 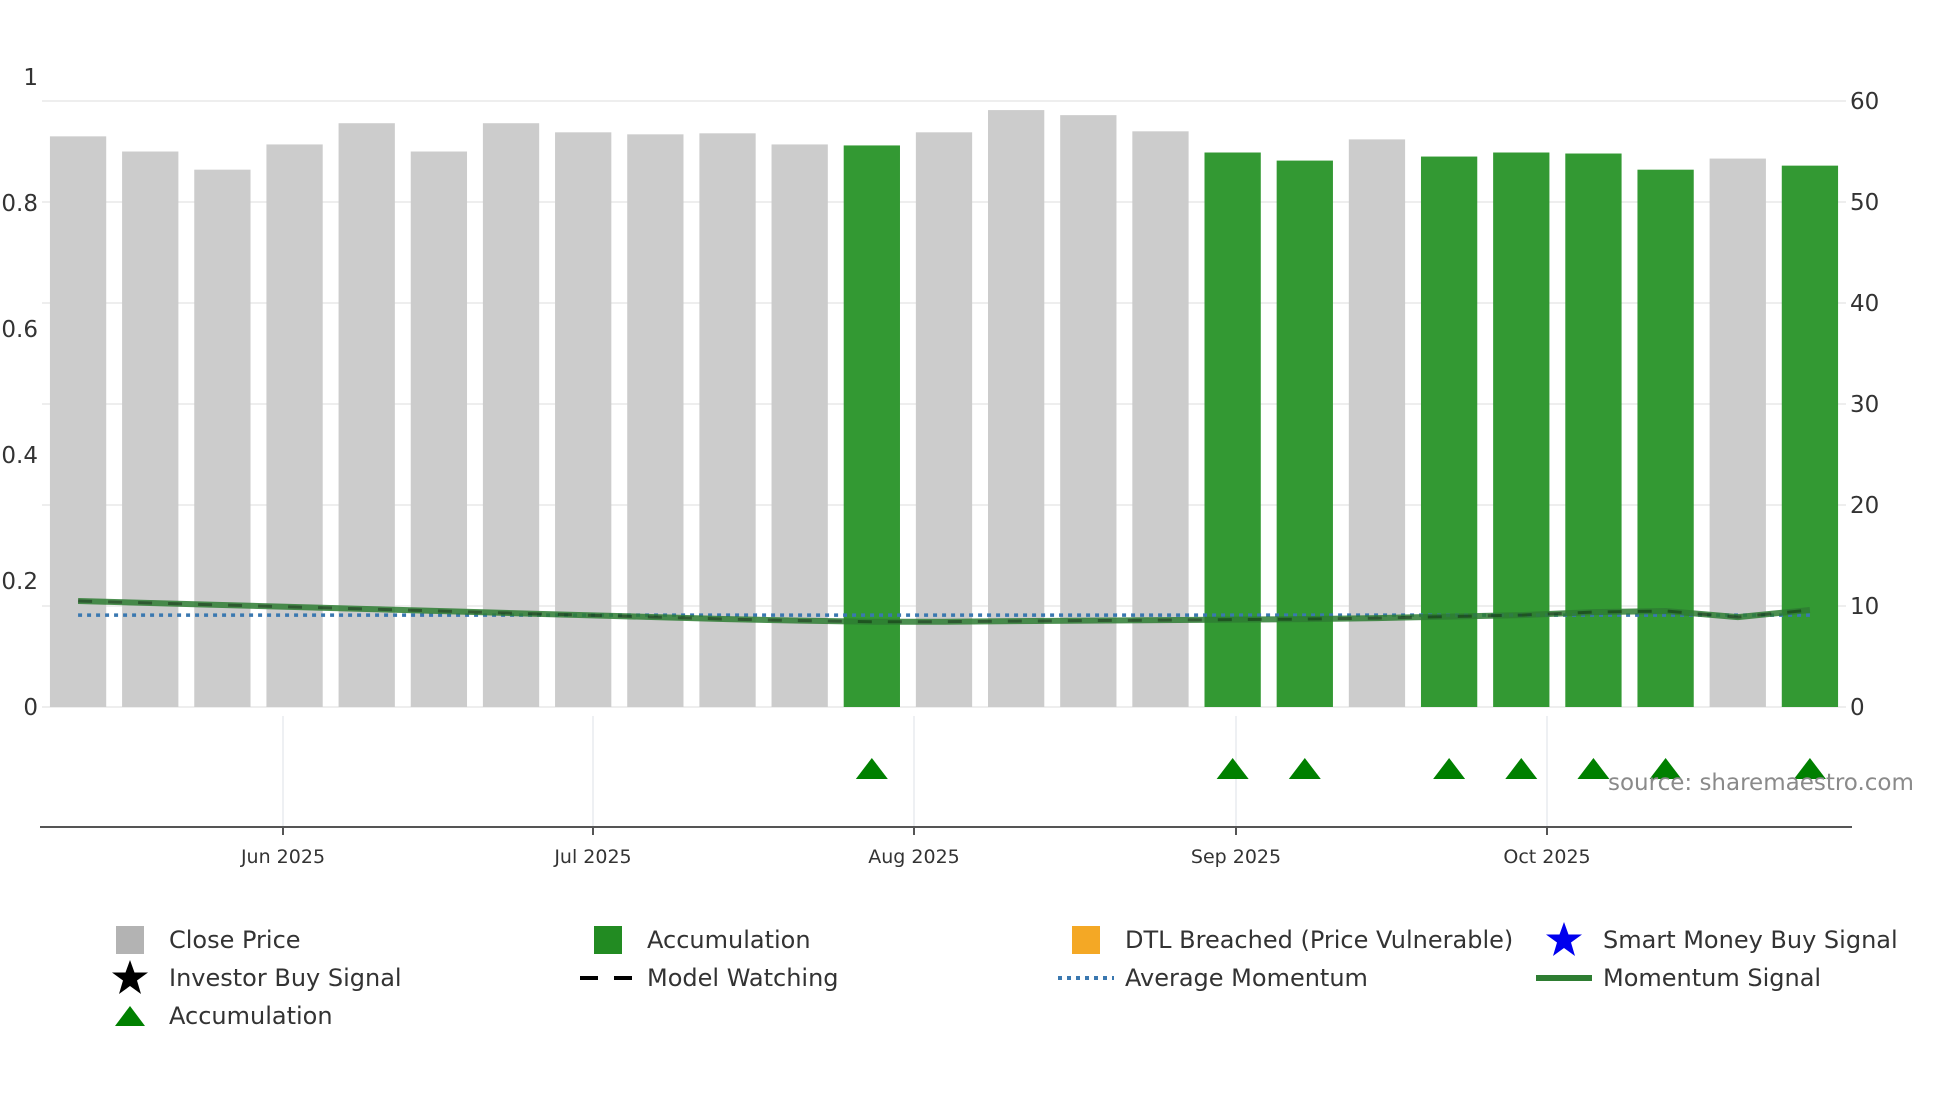 I want to click on right-axis-tick-label: 50, so click(x=1864, y=203).